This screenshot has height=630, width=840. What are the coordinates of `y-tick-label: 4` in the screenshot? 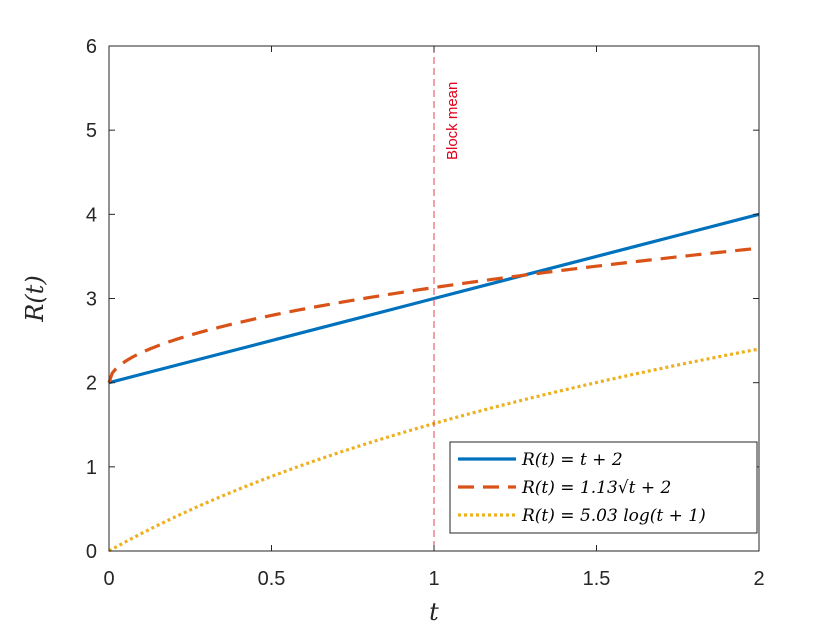 It's located at (91, 215).